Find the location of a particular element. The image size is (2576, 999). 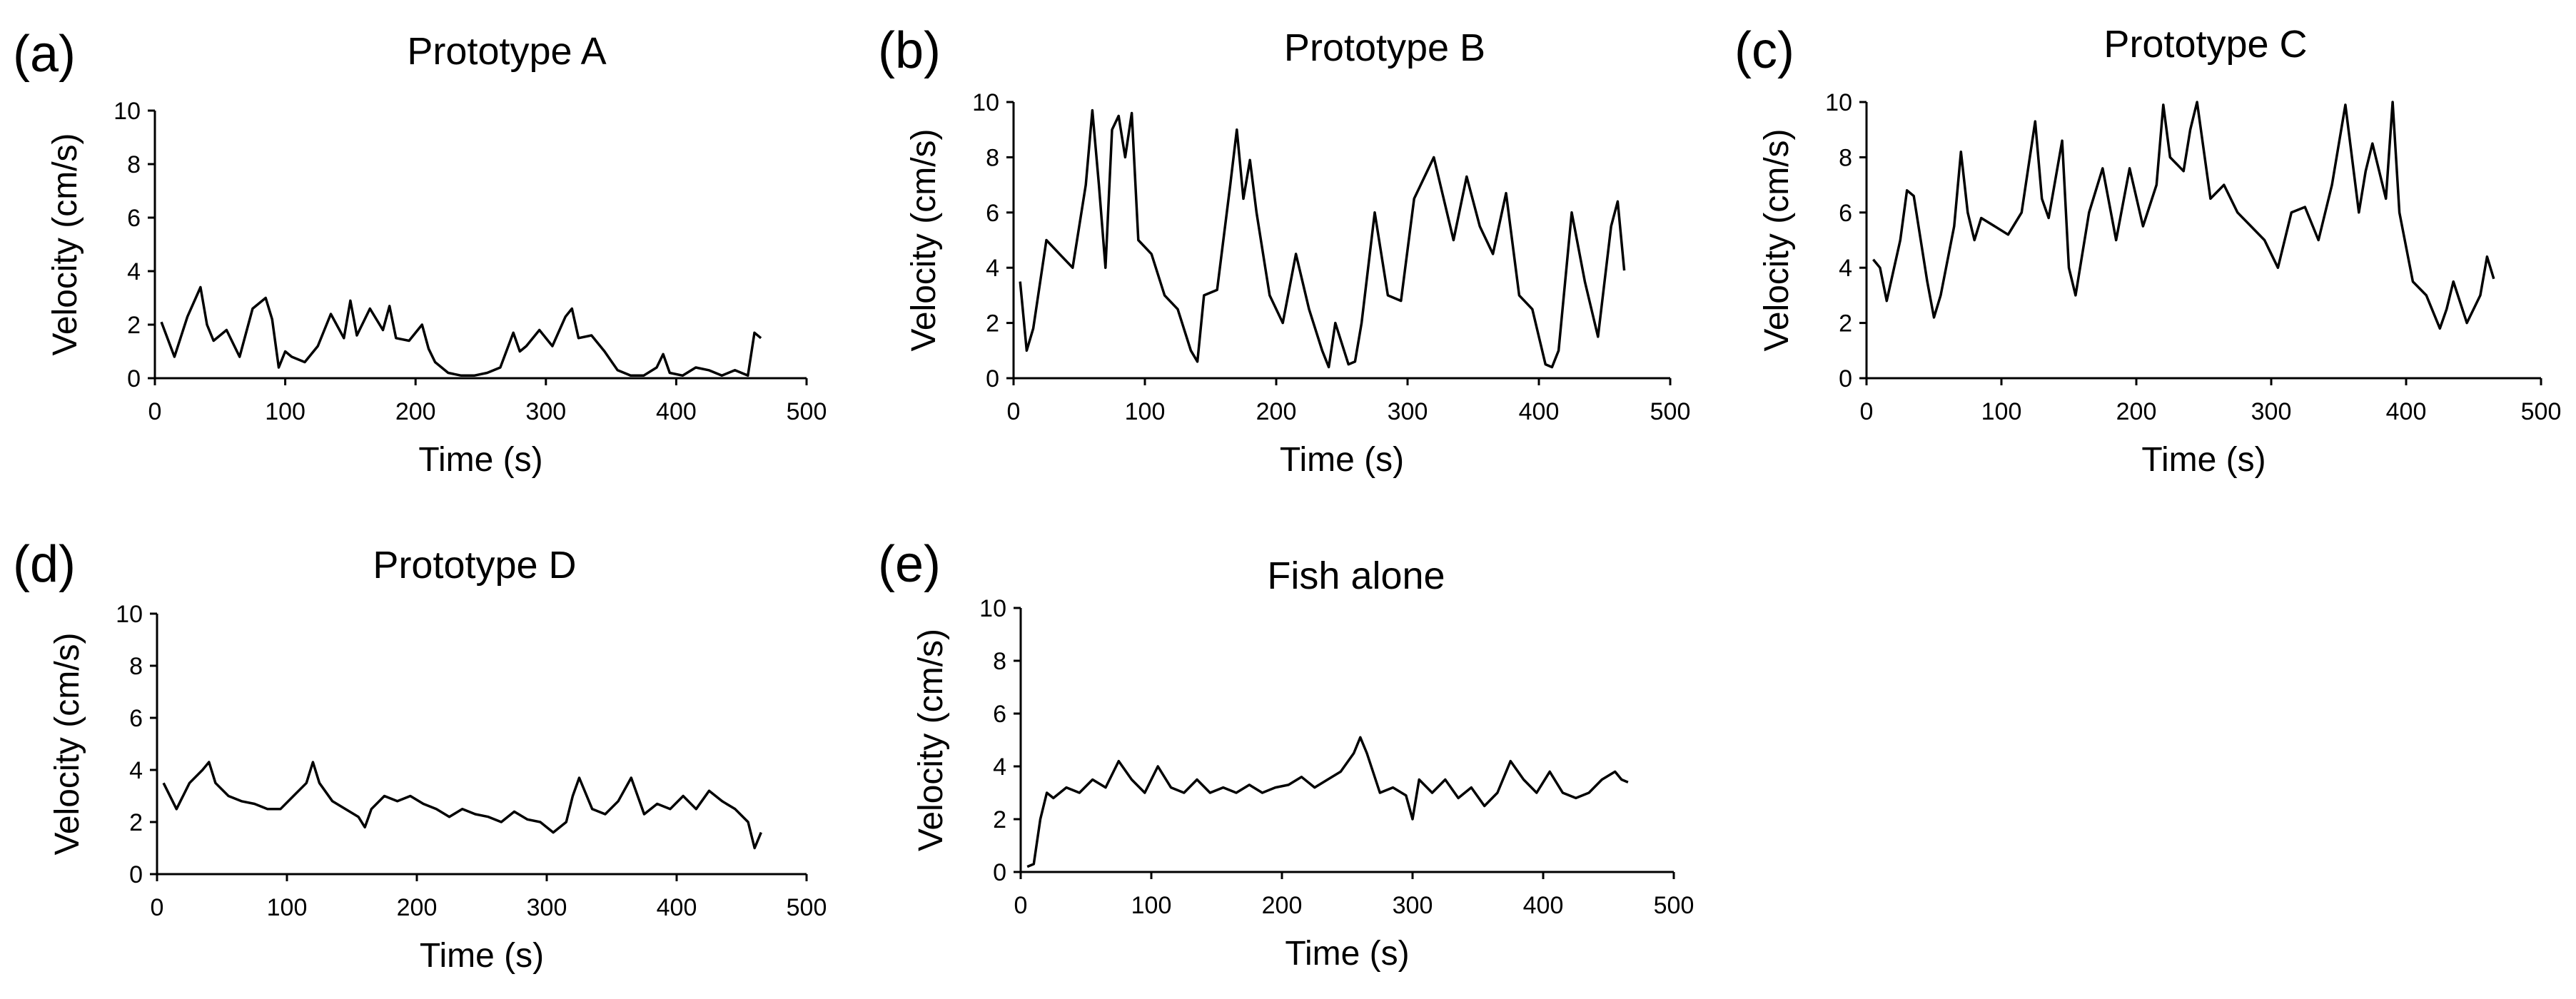

chart-a-panel-letter: (a) is located at coordinates (44, 54).